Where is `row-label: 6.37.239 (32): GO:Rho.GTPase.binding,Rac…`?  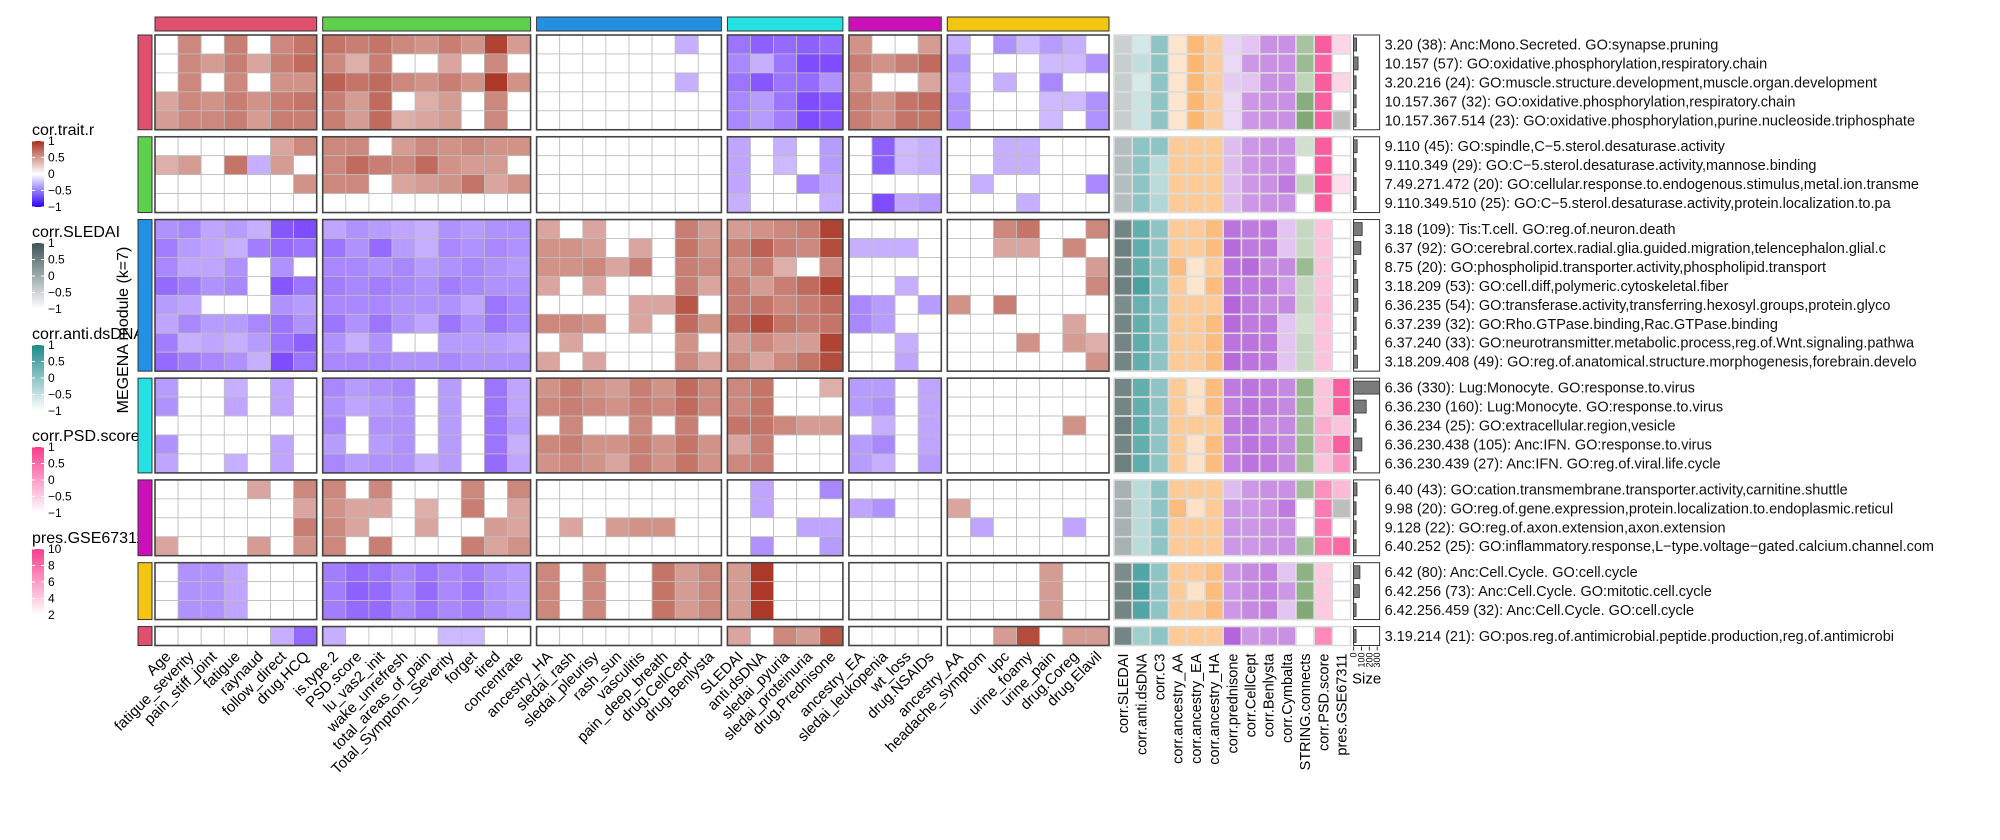
row-label: 6.37.239 (32): GO:Rho.GTPase.binding,Rac… is located at coordinates (1581, 325).